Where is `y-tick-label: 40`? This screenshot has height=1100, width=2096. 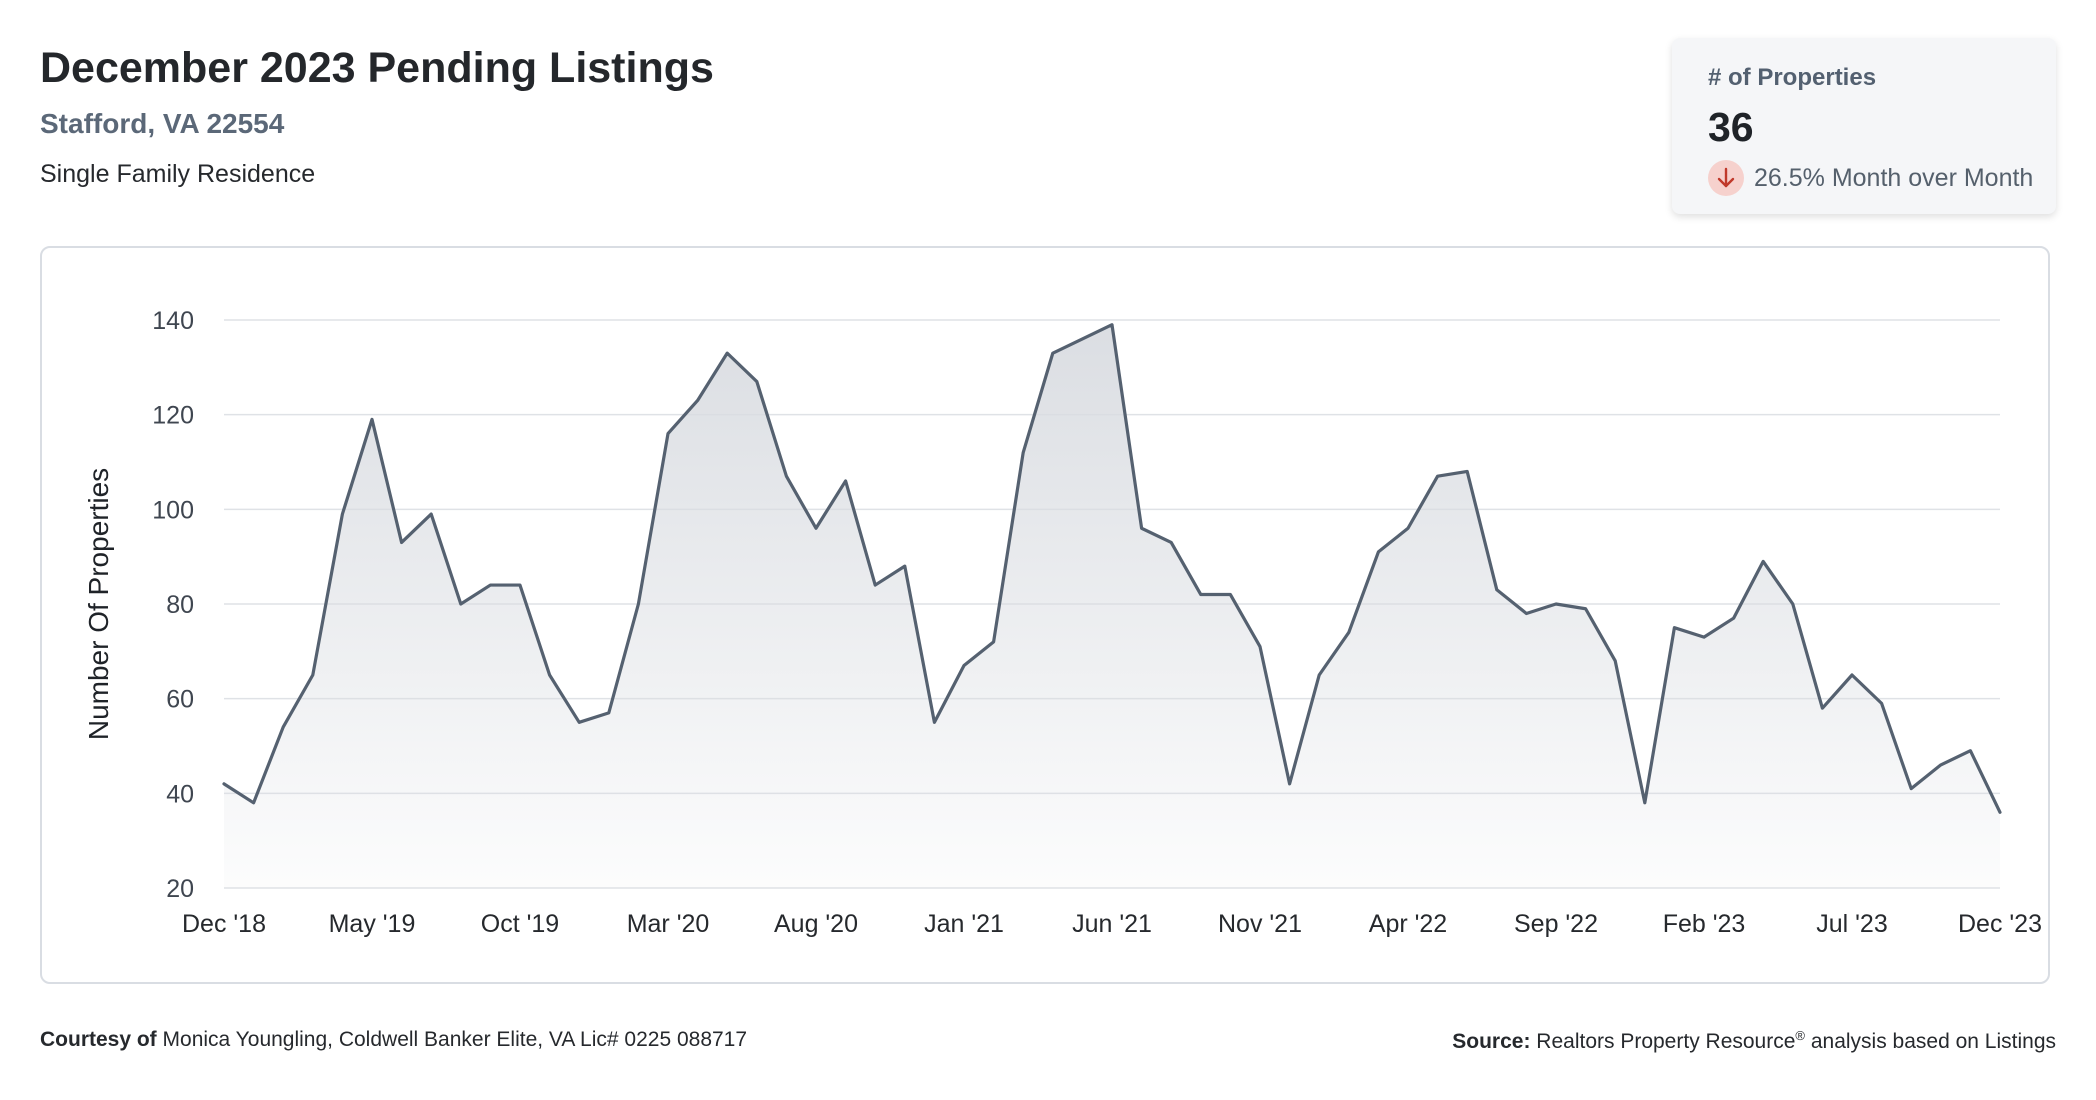 y-tick-label: 40 is located at coordinates (180, 794).